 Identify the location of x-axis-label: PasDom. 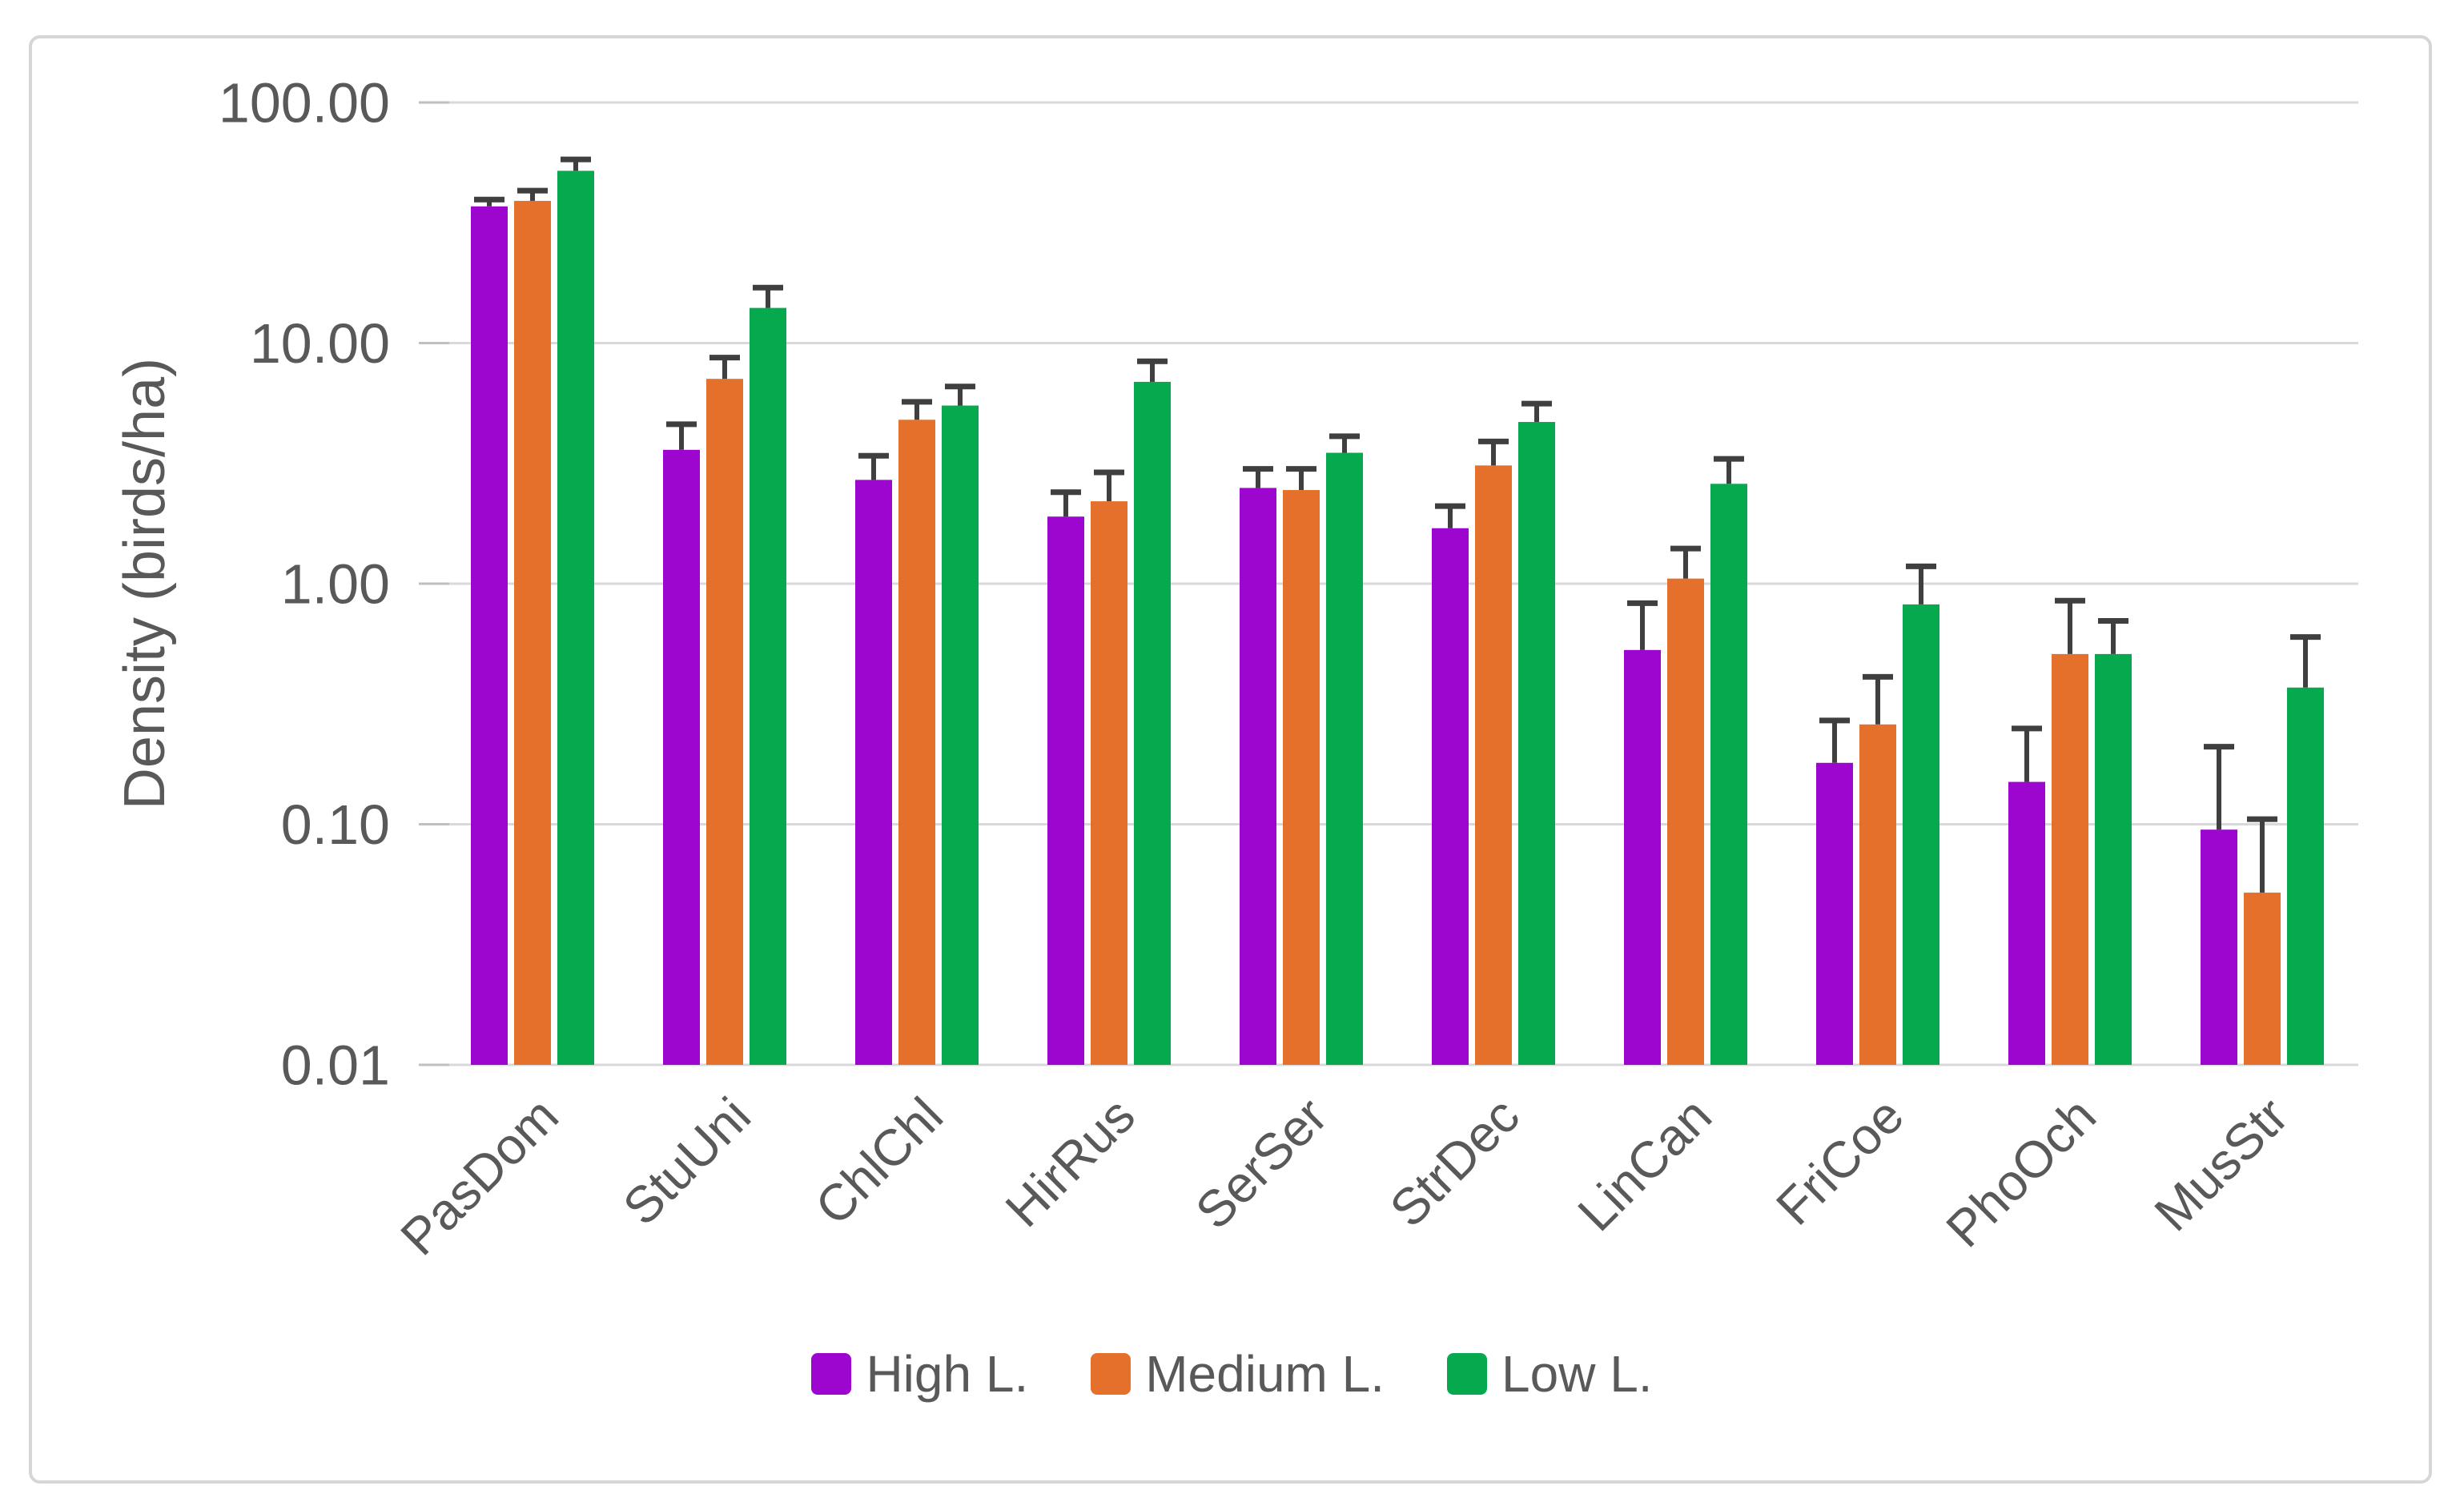
(479, 1176).